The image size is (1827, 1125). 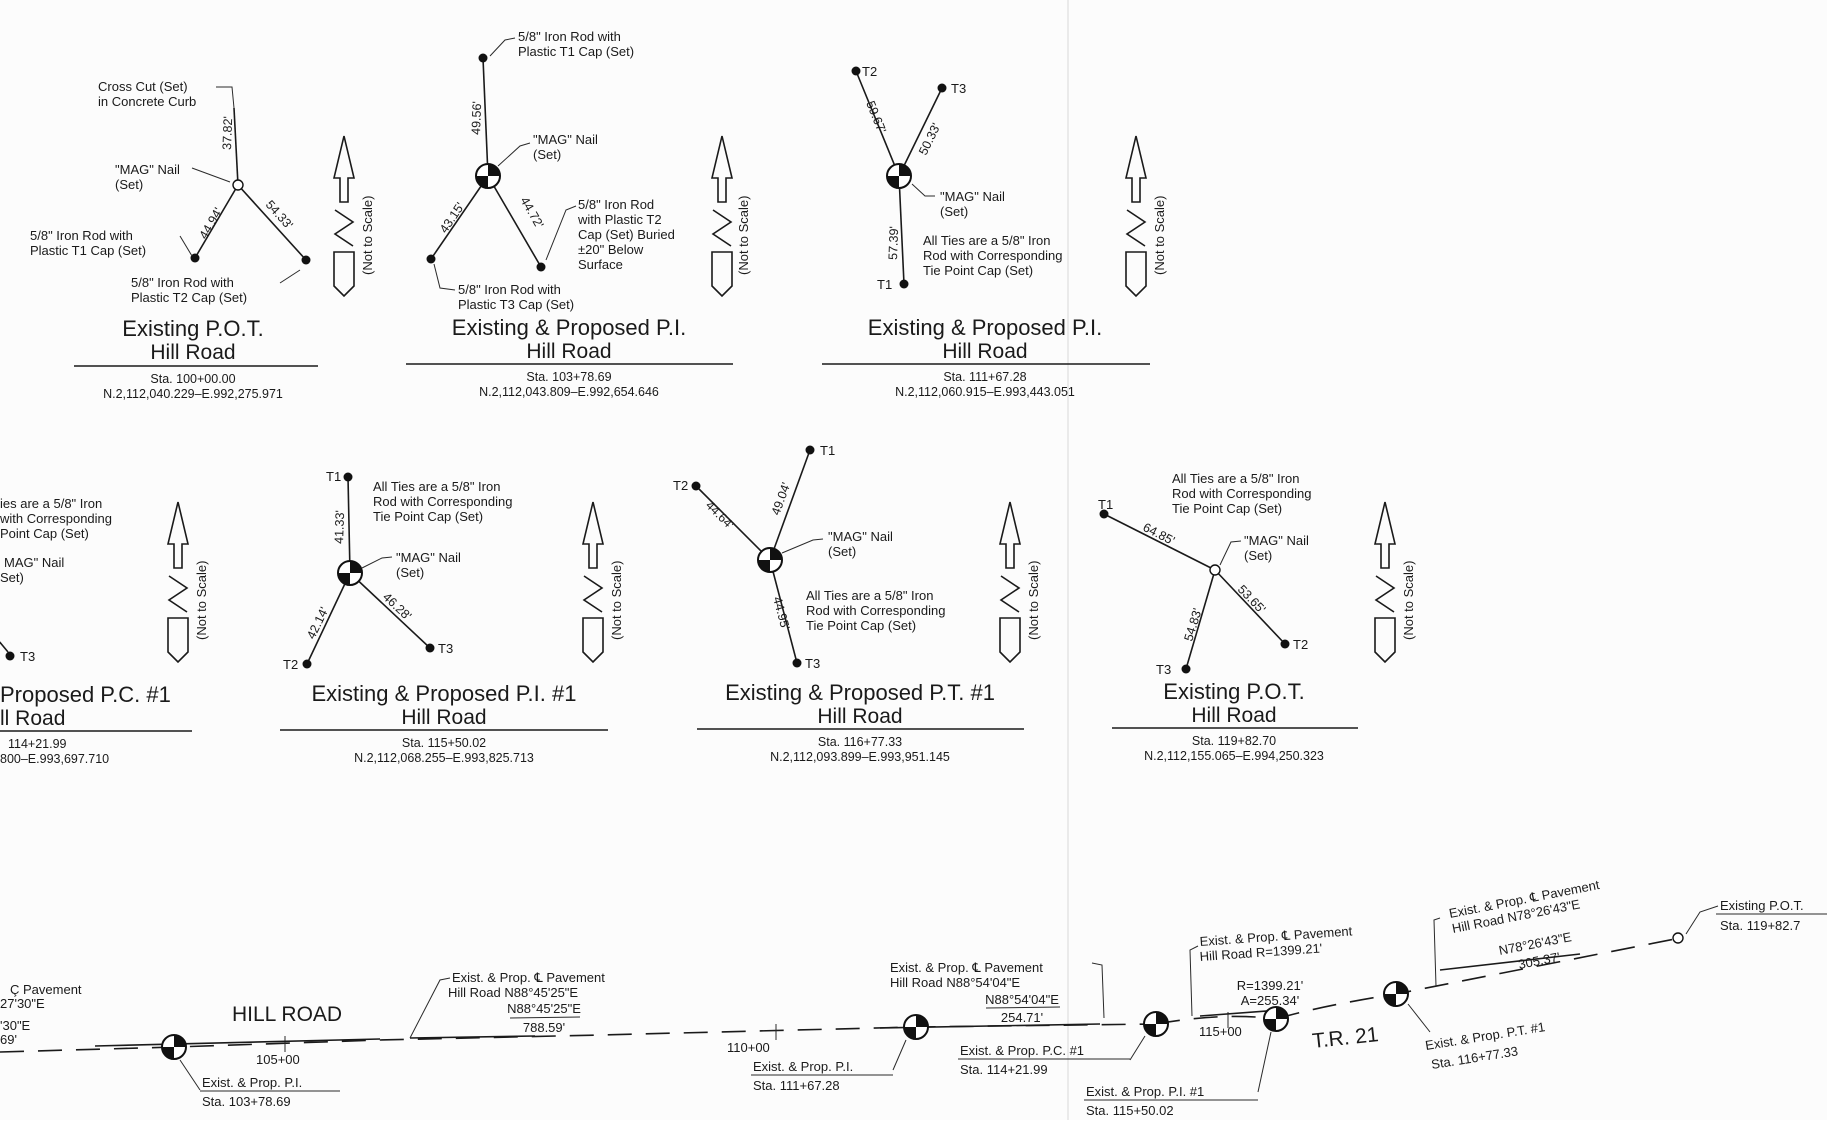 I want to click on dist-right: 44.72', so click(x=531, y=213).